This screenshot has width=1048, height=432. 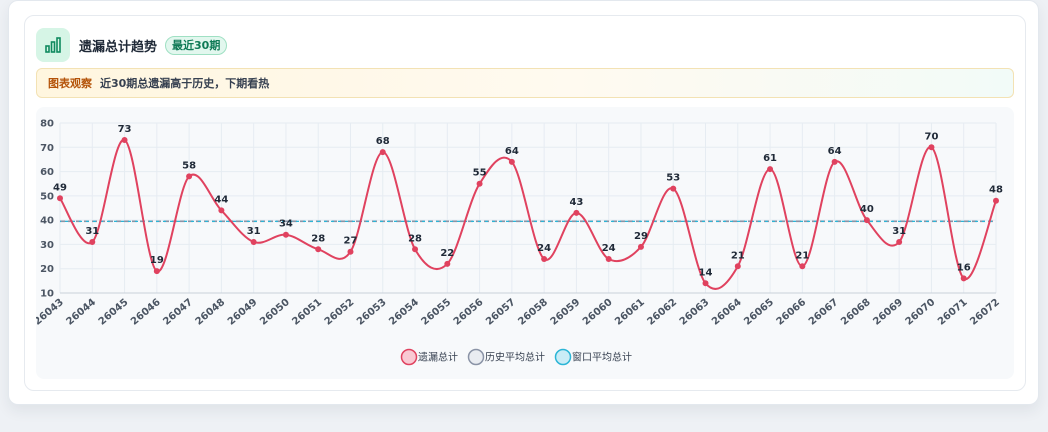 What do you see at coordinates (351, 241) in the screenshot?
I see `data-label: 27` at bounding box center [351, 241].